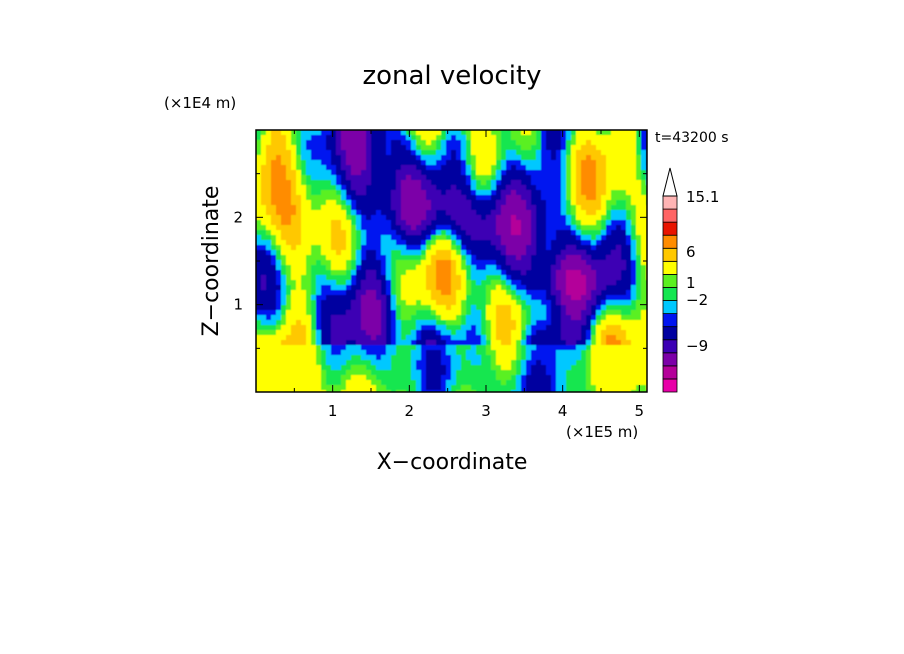  What do you see at coordinates (452, 462) in the screenshot?
I see `x-axis-title: X−coordinate` at bounding box center [452, 462].